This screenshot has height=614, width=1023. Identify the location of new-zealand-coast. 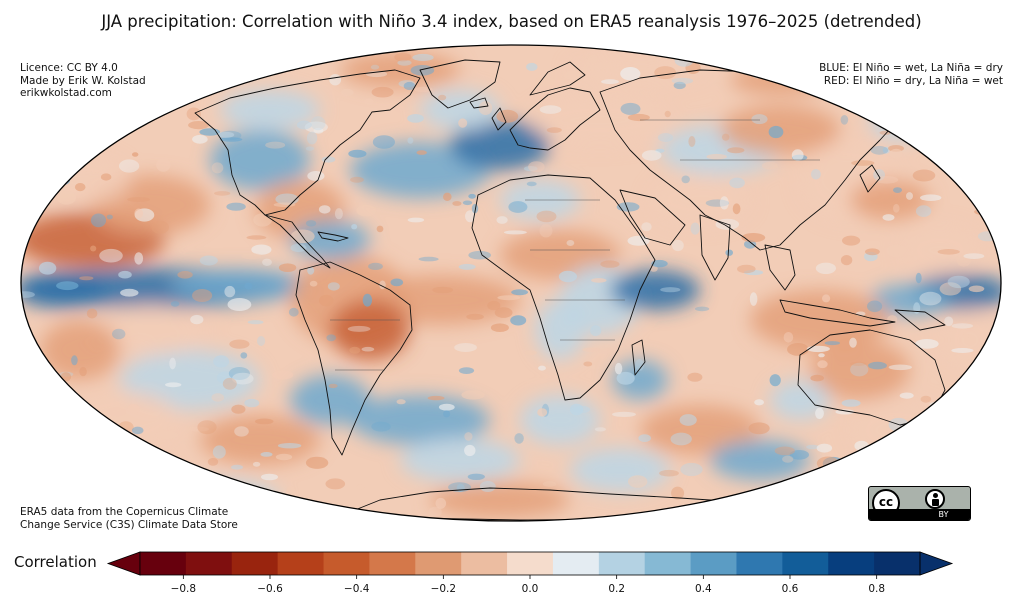
(962, 431).